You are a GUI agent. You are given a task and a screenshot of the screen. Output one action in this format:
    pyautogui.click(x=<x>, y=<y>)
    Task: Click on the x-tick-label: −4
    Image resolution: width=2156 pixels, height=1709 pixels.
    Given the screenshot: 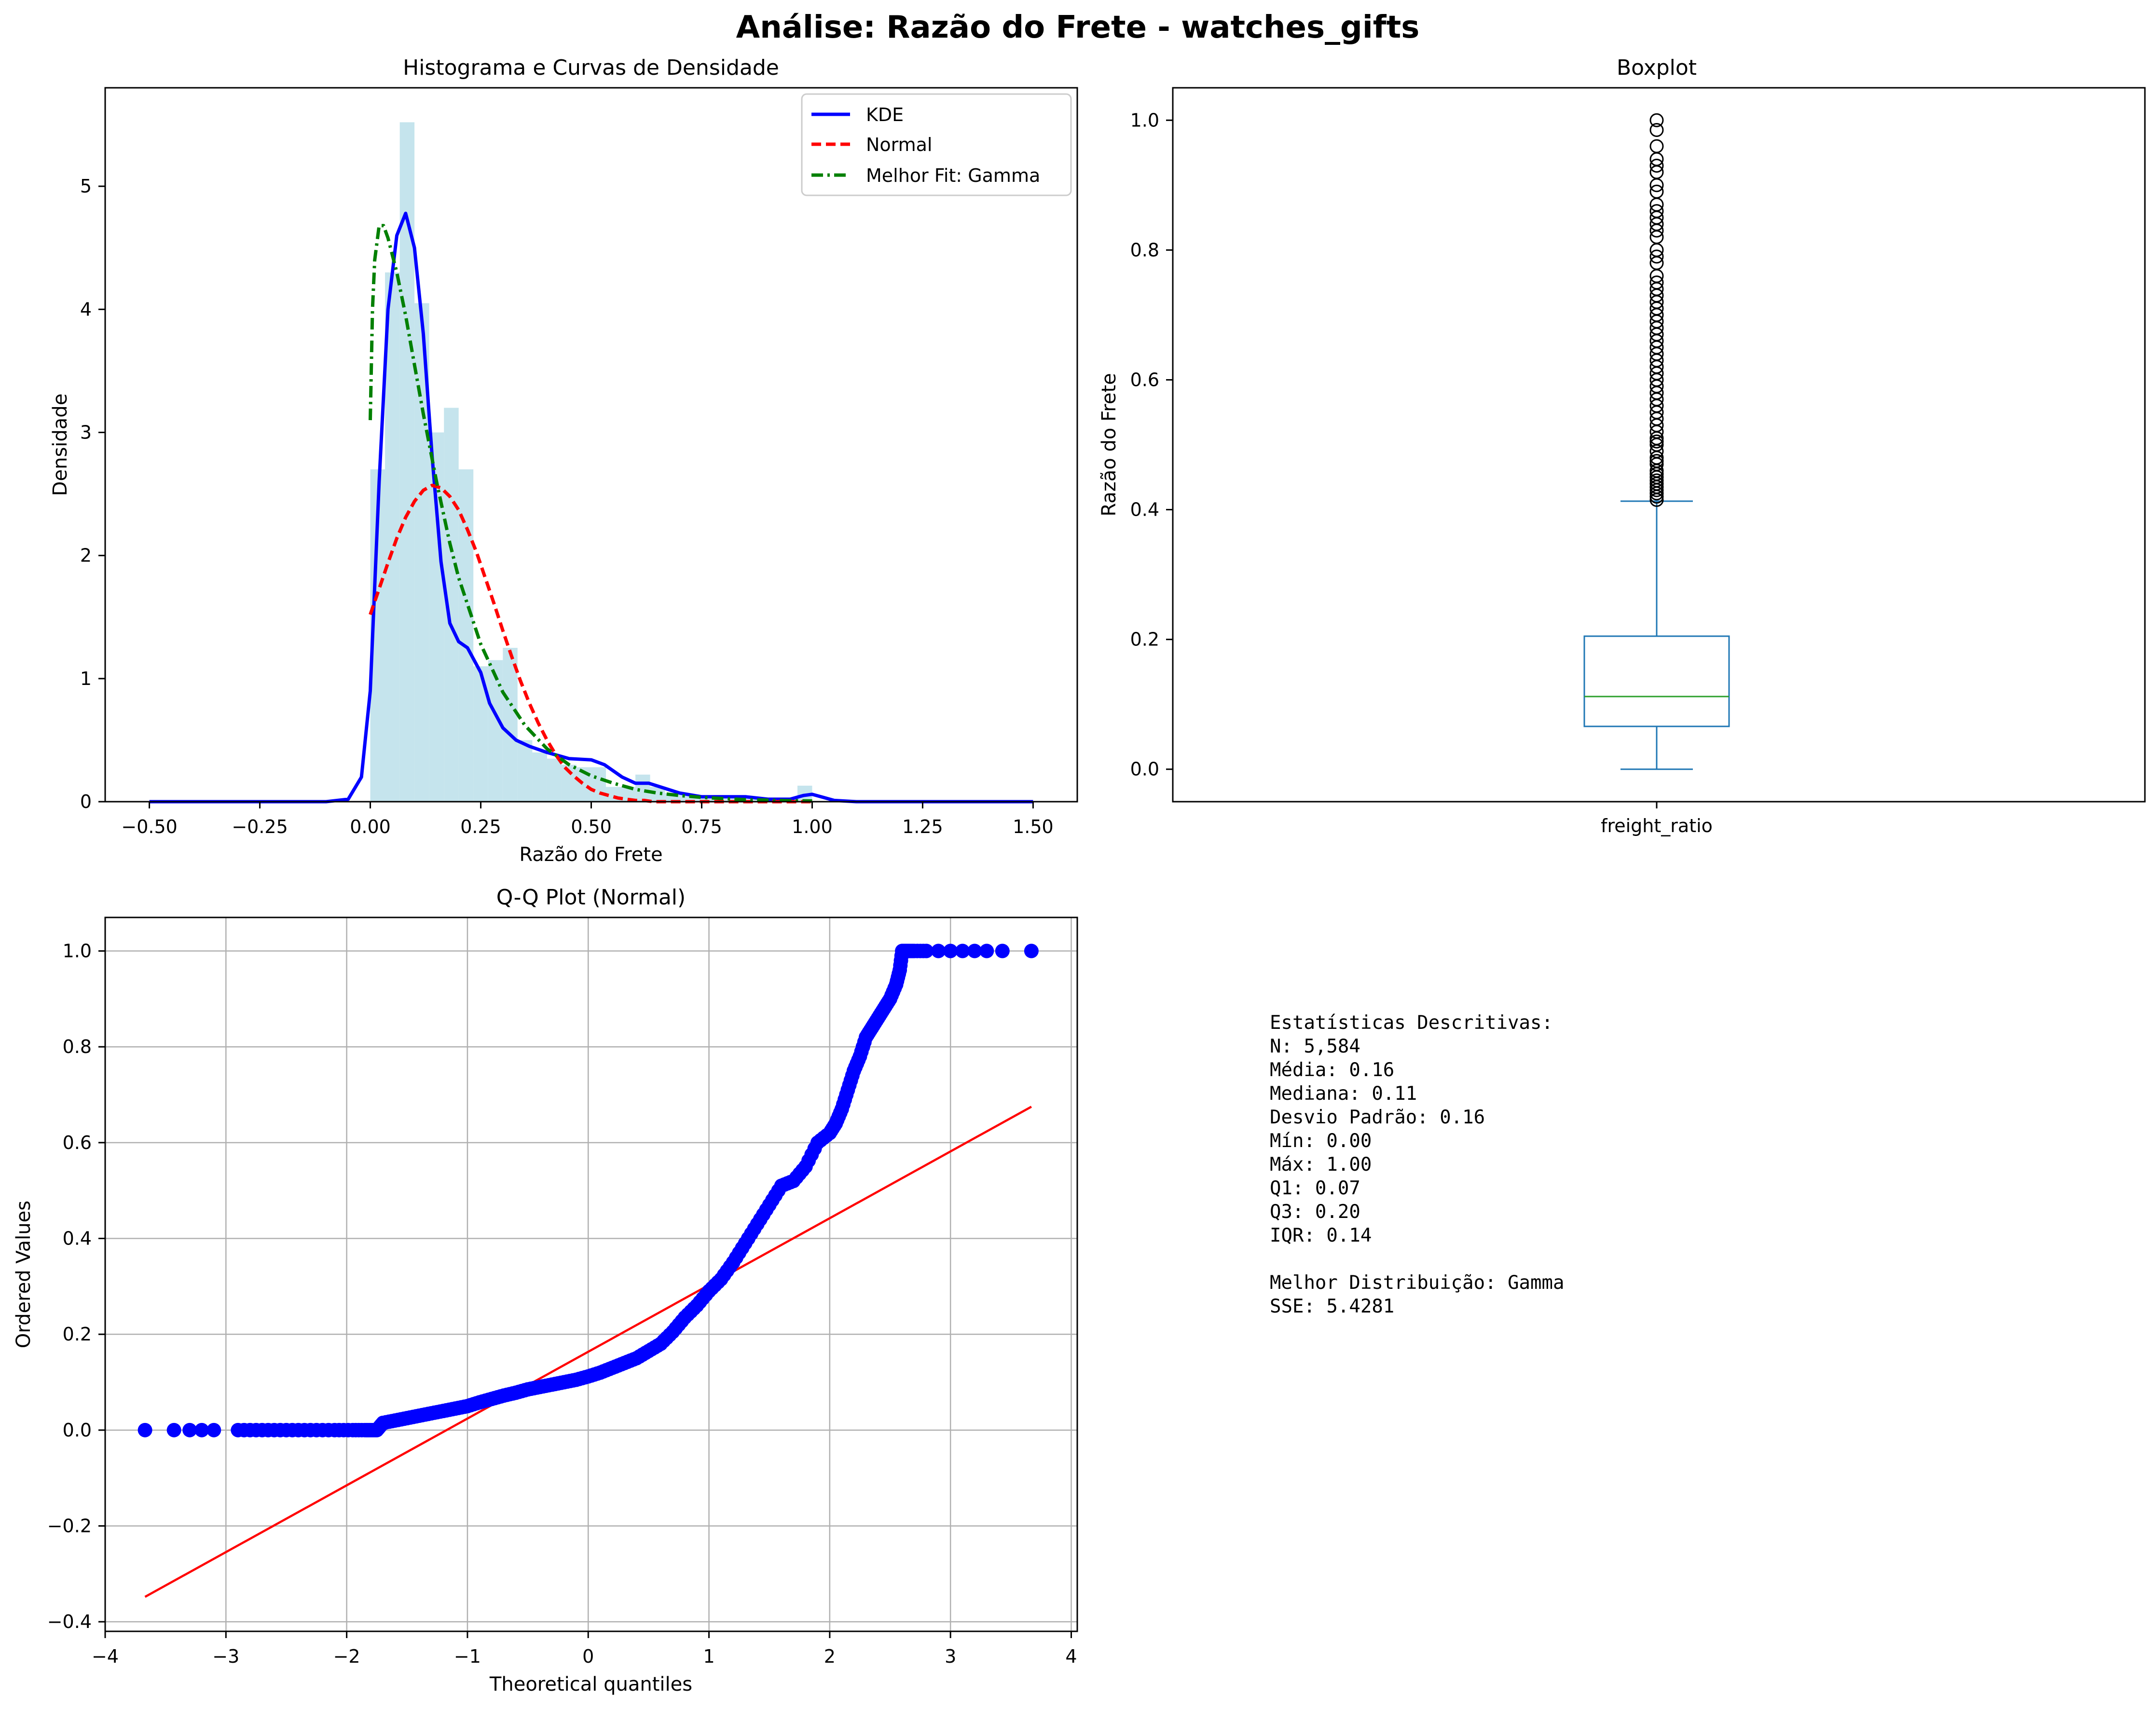 What is the action you would take?
    pyautogui.click(x=105, y=1656)
    